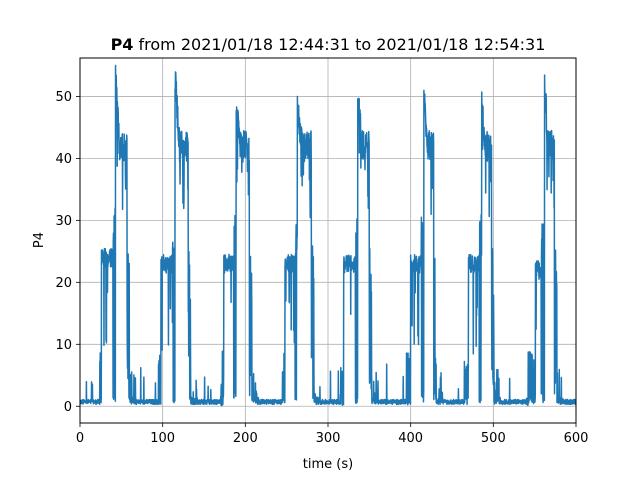 This screenshot has height=480, width=640. Describe the element at coordinates (63, 345) in the screenshot. I see `y-tick-label: 10` at that location.